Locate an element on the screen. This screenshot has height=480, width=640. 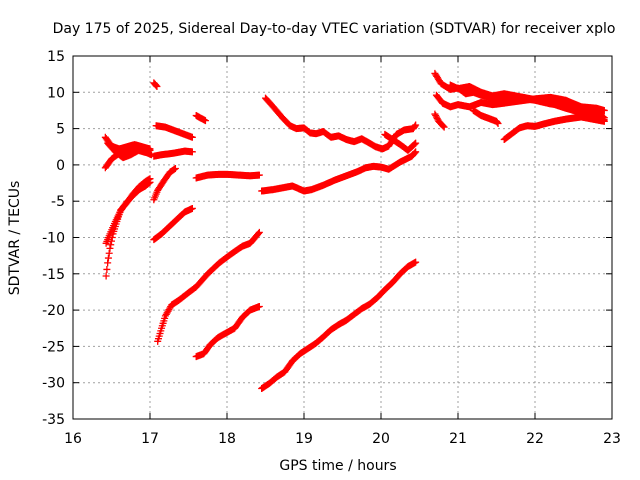
x-tick-label: 18 is located at coordinates (227, 439).